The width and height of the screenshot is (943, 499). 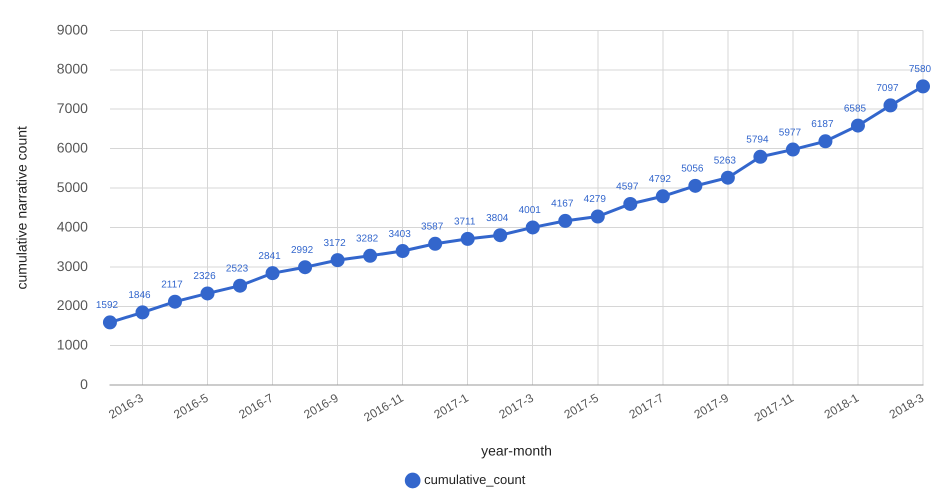 I want to click on legend-label: cumulative_count, so click(x=475, y=480).